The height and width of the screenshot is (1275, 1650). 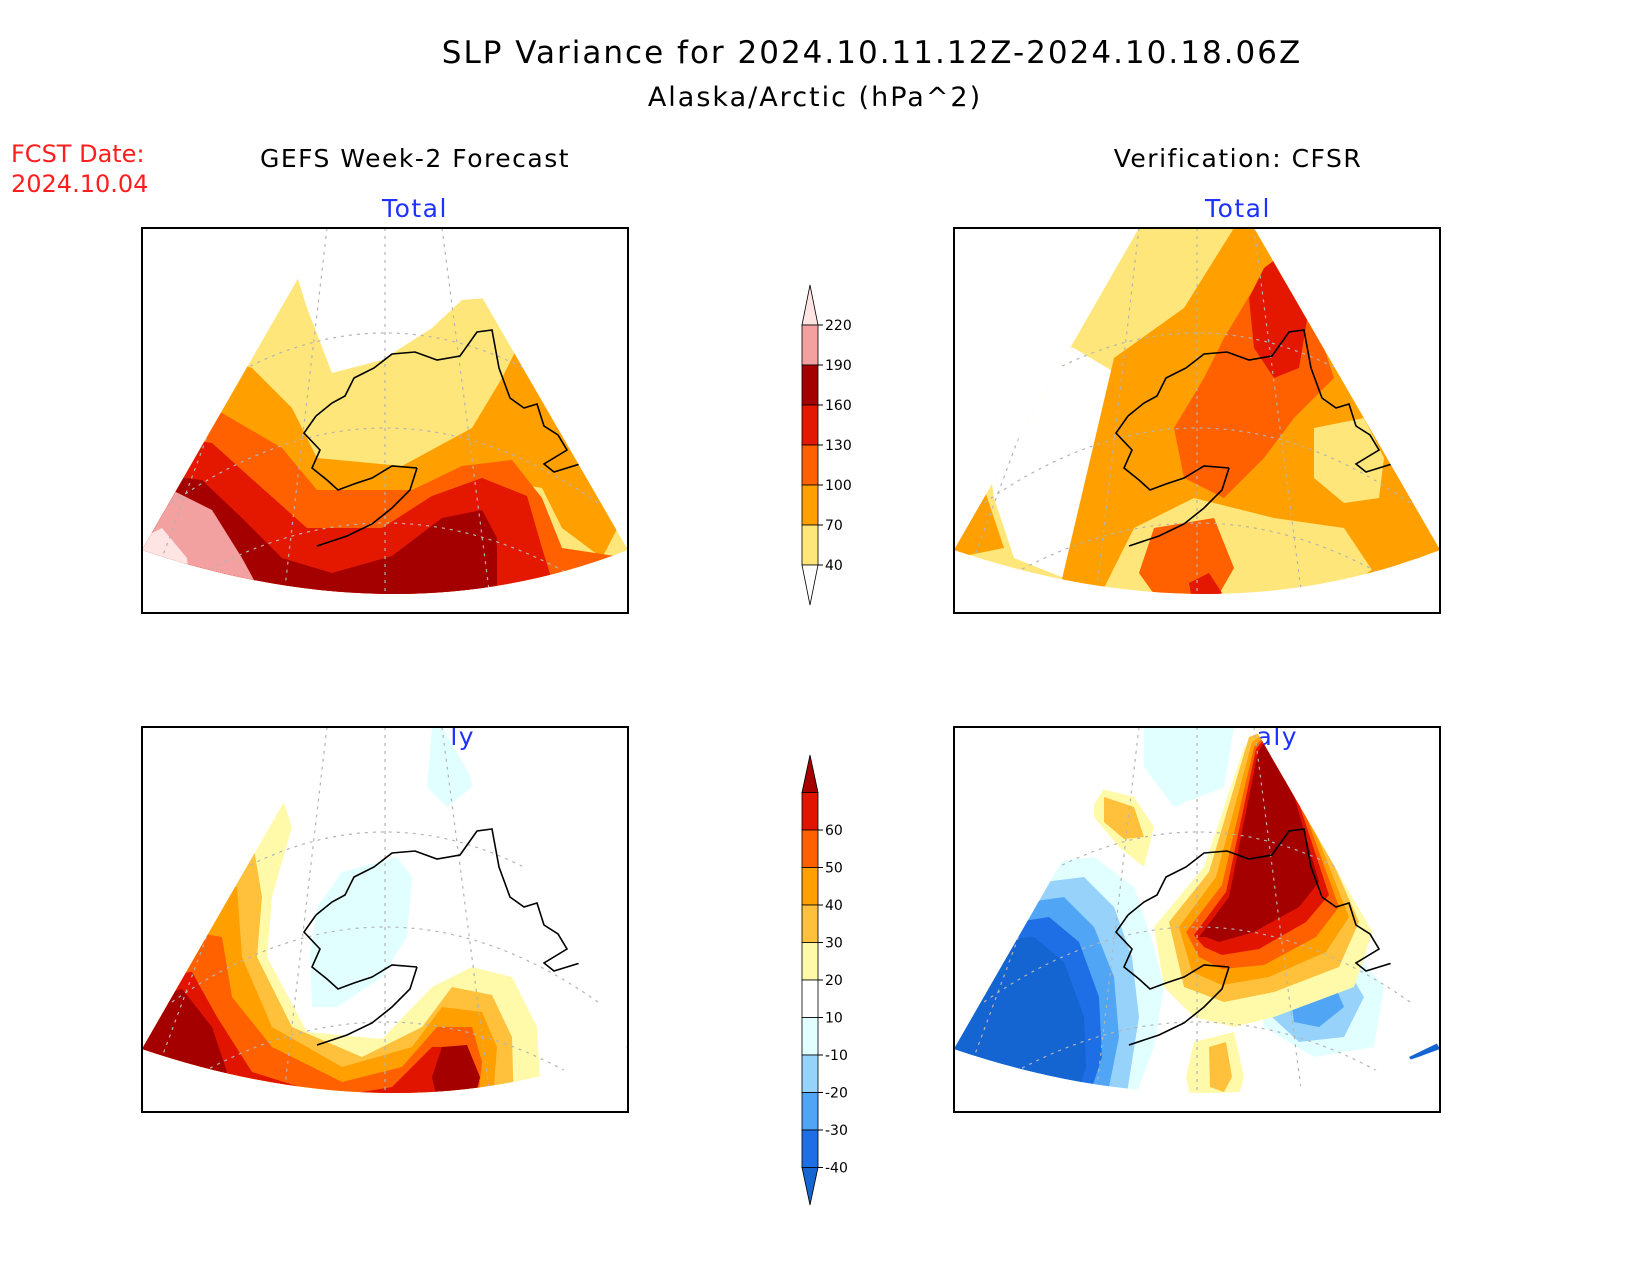 I want to click on colorbar-total-tick-label: 160, so click(x=838, y=406).